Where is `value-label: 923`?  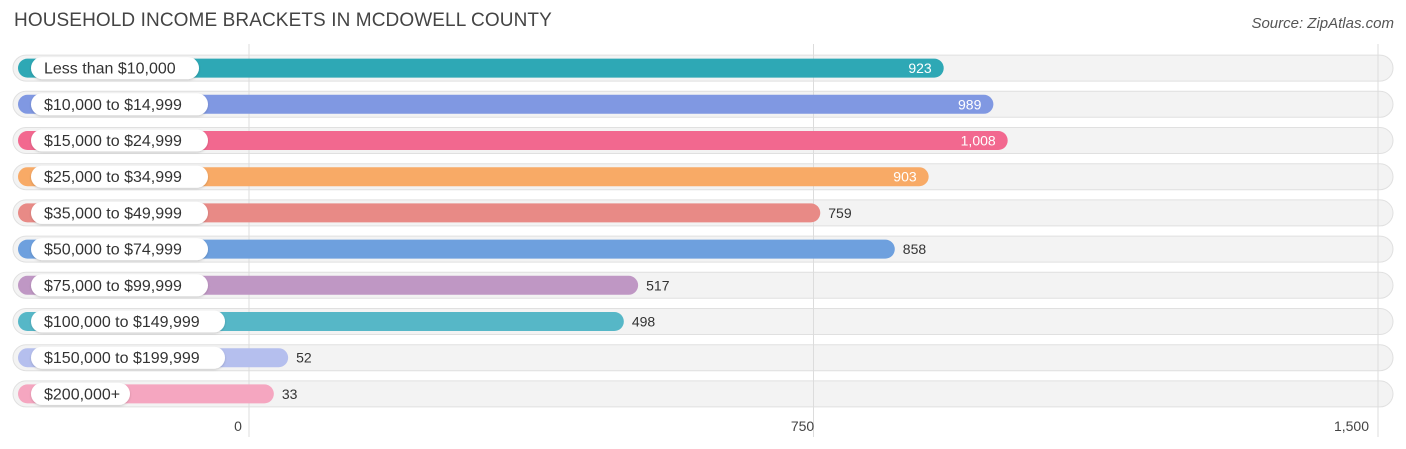 value-label: 923 is located at coordinates (920, 68).